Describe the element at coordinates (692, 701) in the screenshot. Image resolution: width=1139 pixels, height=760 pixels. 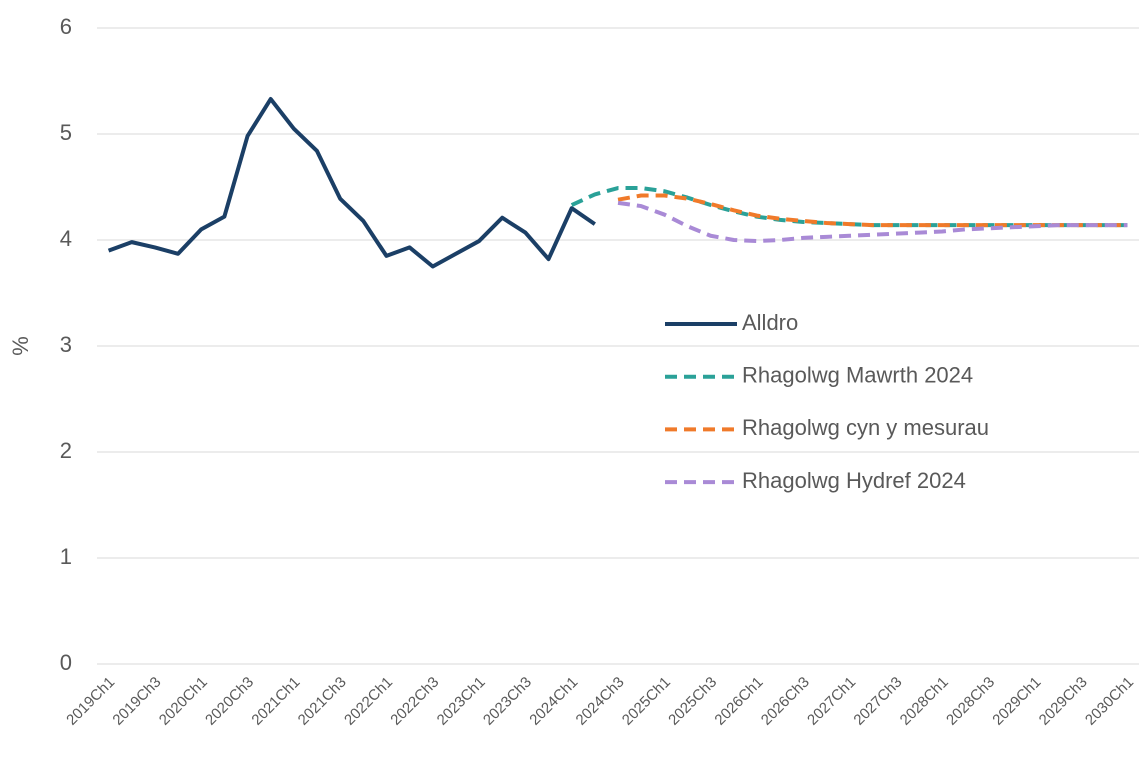
I see `x-tick-label: 2025Ch3` at that location.